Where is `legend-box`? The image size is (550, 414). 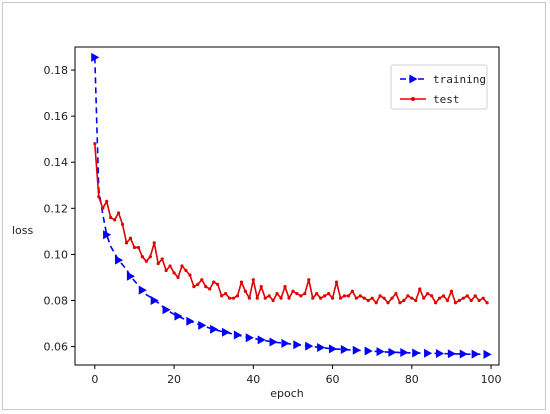 legend-box is located at coordinates (439, 87).